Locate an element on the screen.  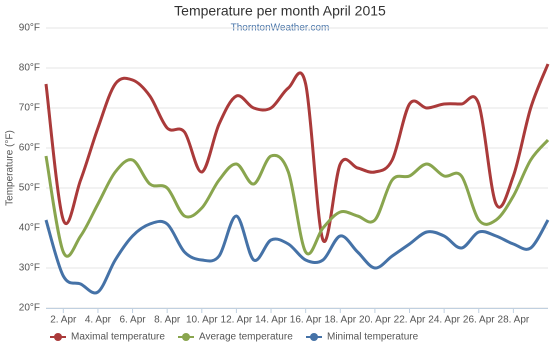
legend-label: Maximal temperature is located at coordinates (118, 337).